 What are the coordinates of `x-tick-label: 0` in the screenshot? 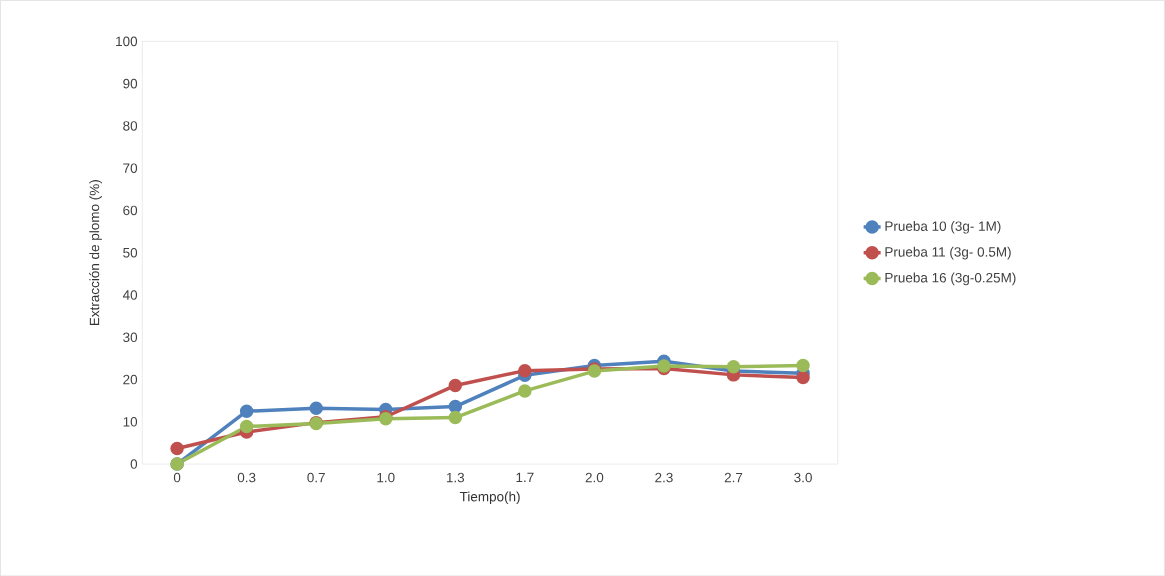 It's located at (177, 477).